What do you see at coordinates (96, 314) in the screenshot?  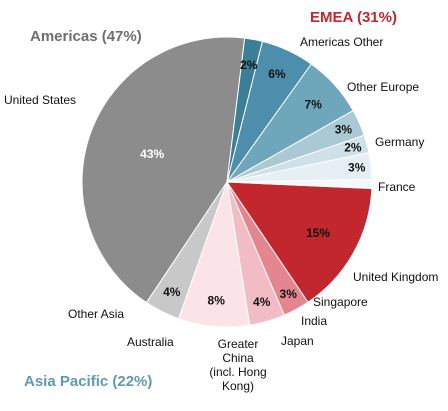 I see `pie-label-other-asia: Other Asia` at bounding box center [96, 314].